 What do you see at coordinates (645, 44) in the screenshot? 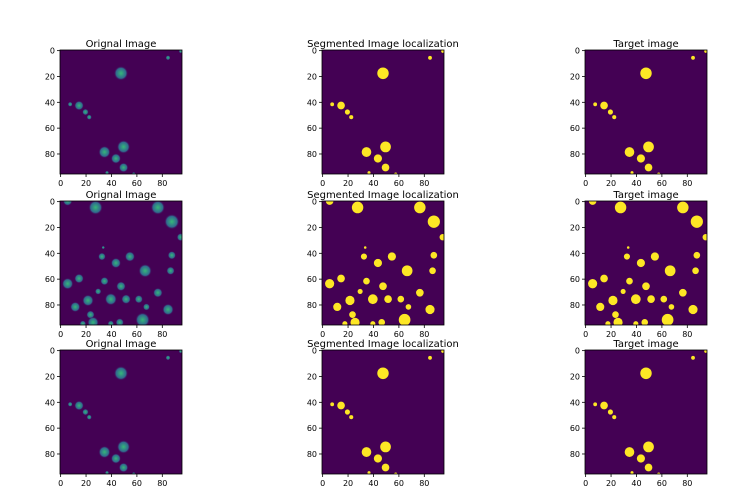
I see `panel-title: Target image` at bounding box center [645, 44].